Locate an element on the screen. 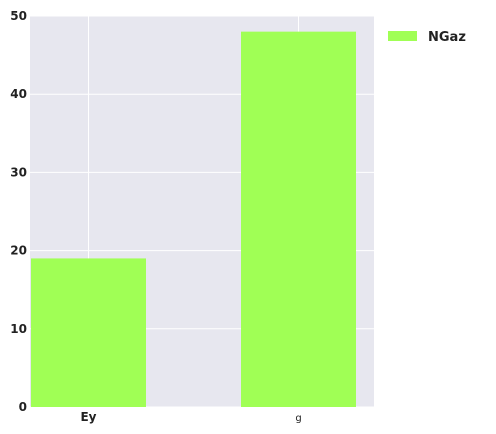 The width and height of the screenshot is (496, 434). y-tick-label: 30 is located at coordinates (18, 172).